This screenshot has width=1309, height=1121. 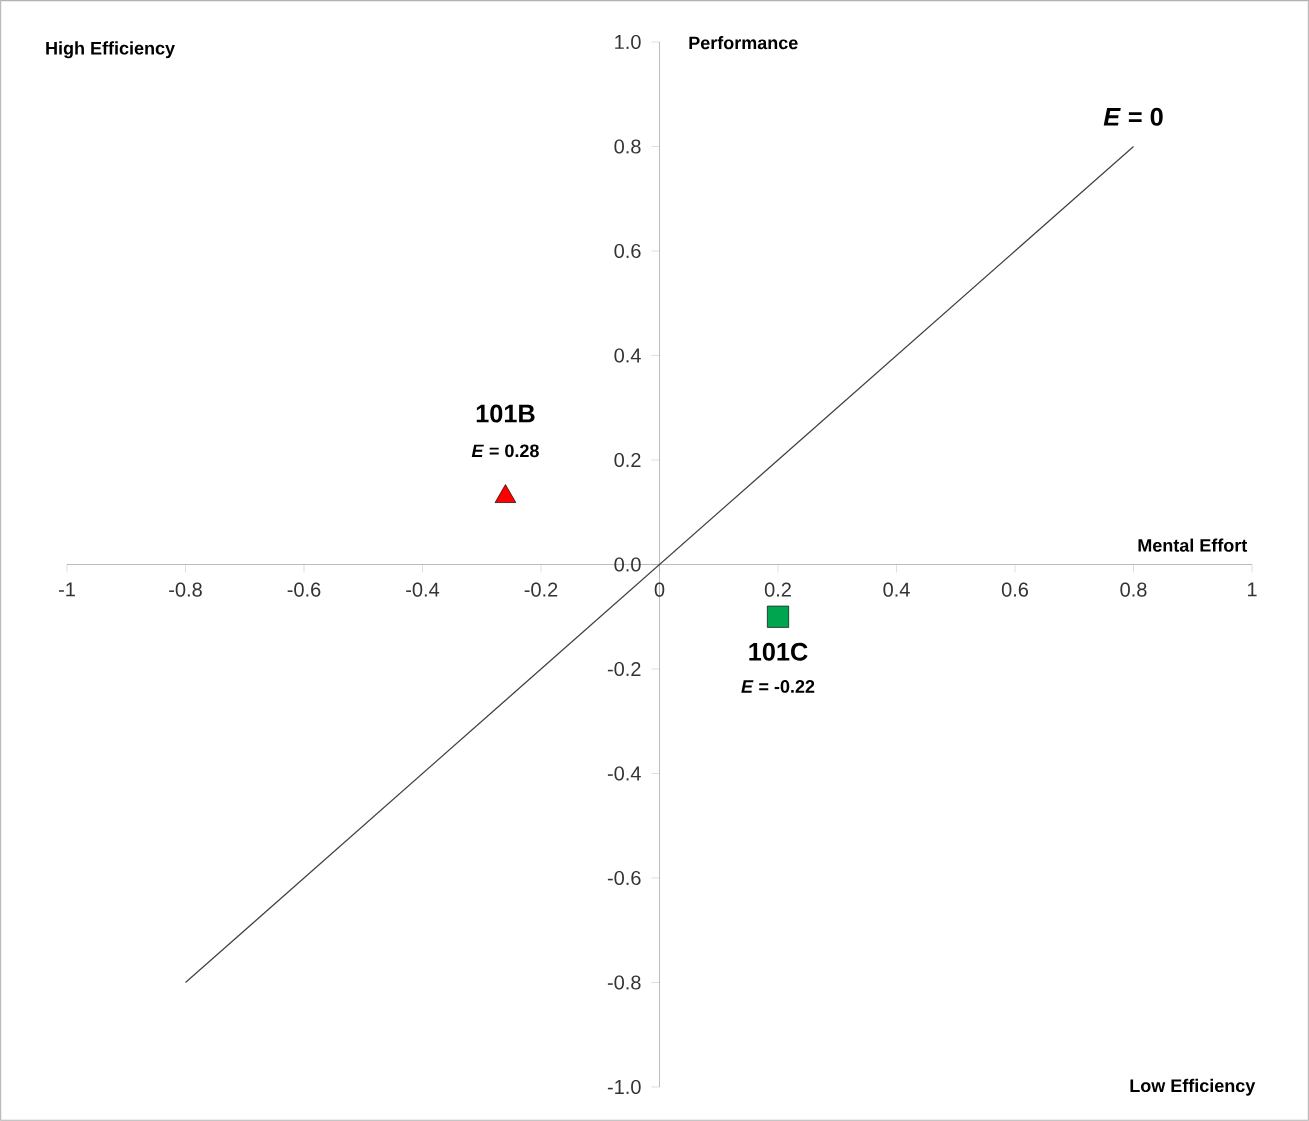 What do you see at coordinates (624, 669) in the screenshot?
I see `y-tick-label: -0.2` at bounding box center [624, 669].